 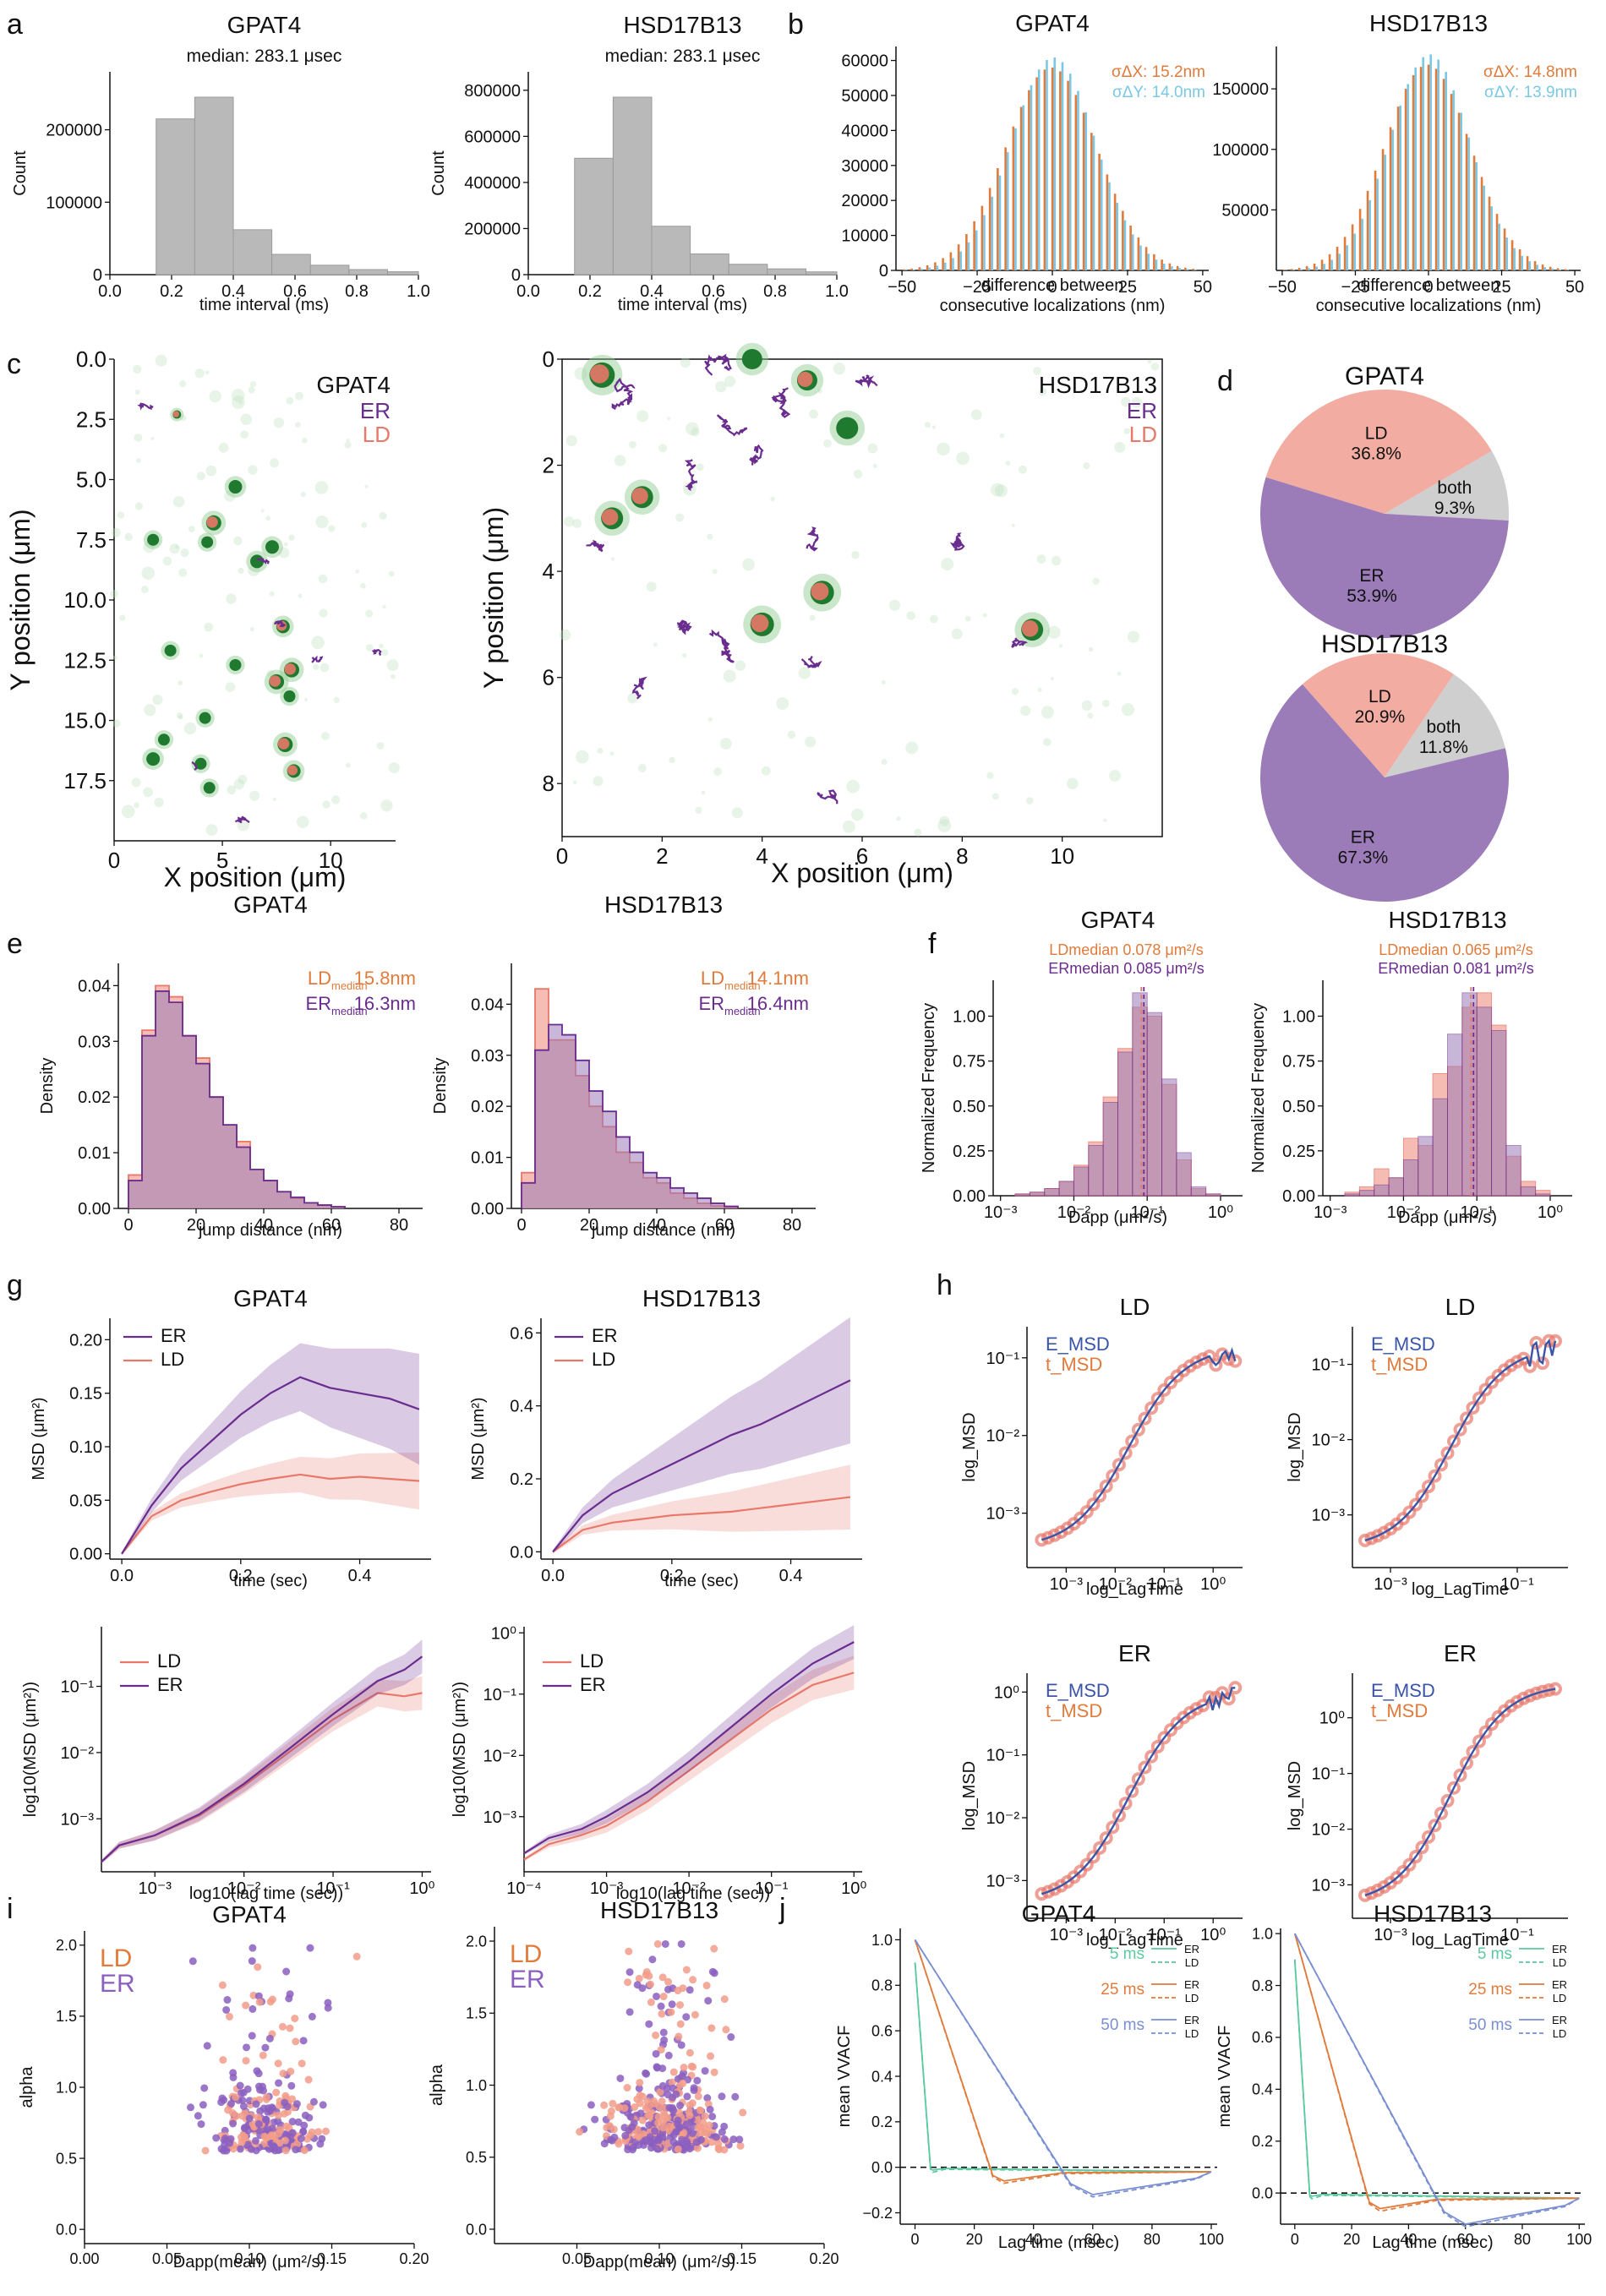 I want to click on x-axis-label: Dapp (μm²/s), so click(x=1117, y=1217).